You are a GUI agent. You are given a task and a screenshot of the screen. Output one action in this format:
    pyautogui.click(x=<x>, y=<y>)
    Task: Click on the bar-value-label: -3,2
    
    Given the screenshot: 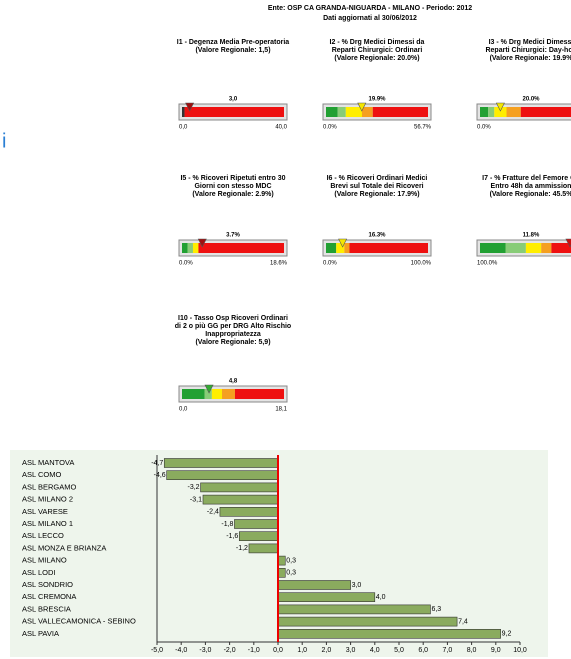 What is the action you would take?
    pyautogui.click(x=193, y=487)
    